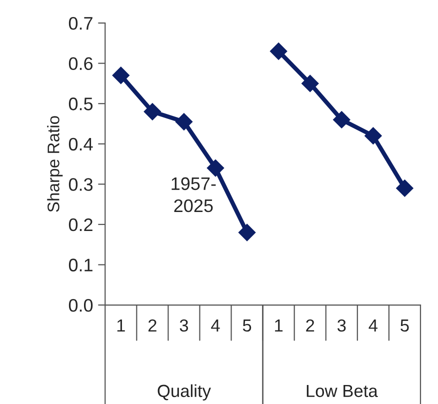 This screenshot has width=438, height=404. What do you see at coordinates (80, 23) in the screenshot?
I see `y-tick-label: 0.7` at bounding box center [80, 23].